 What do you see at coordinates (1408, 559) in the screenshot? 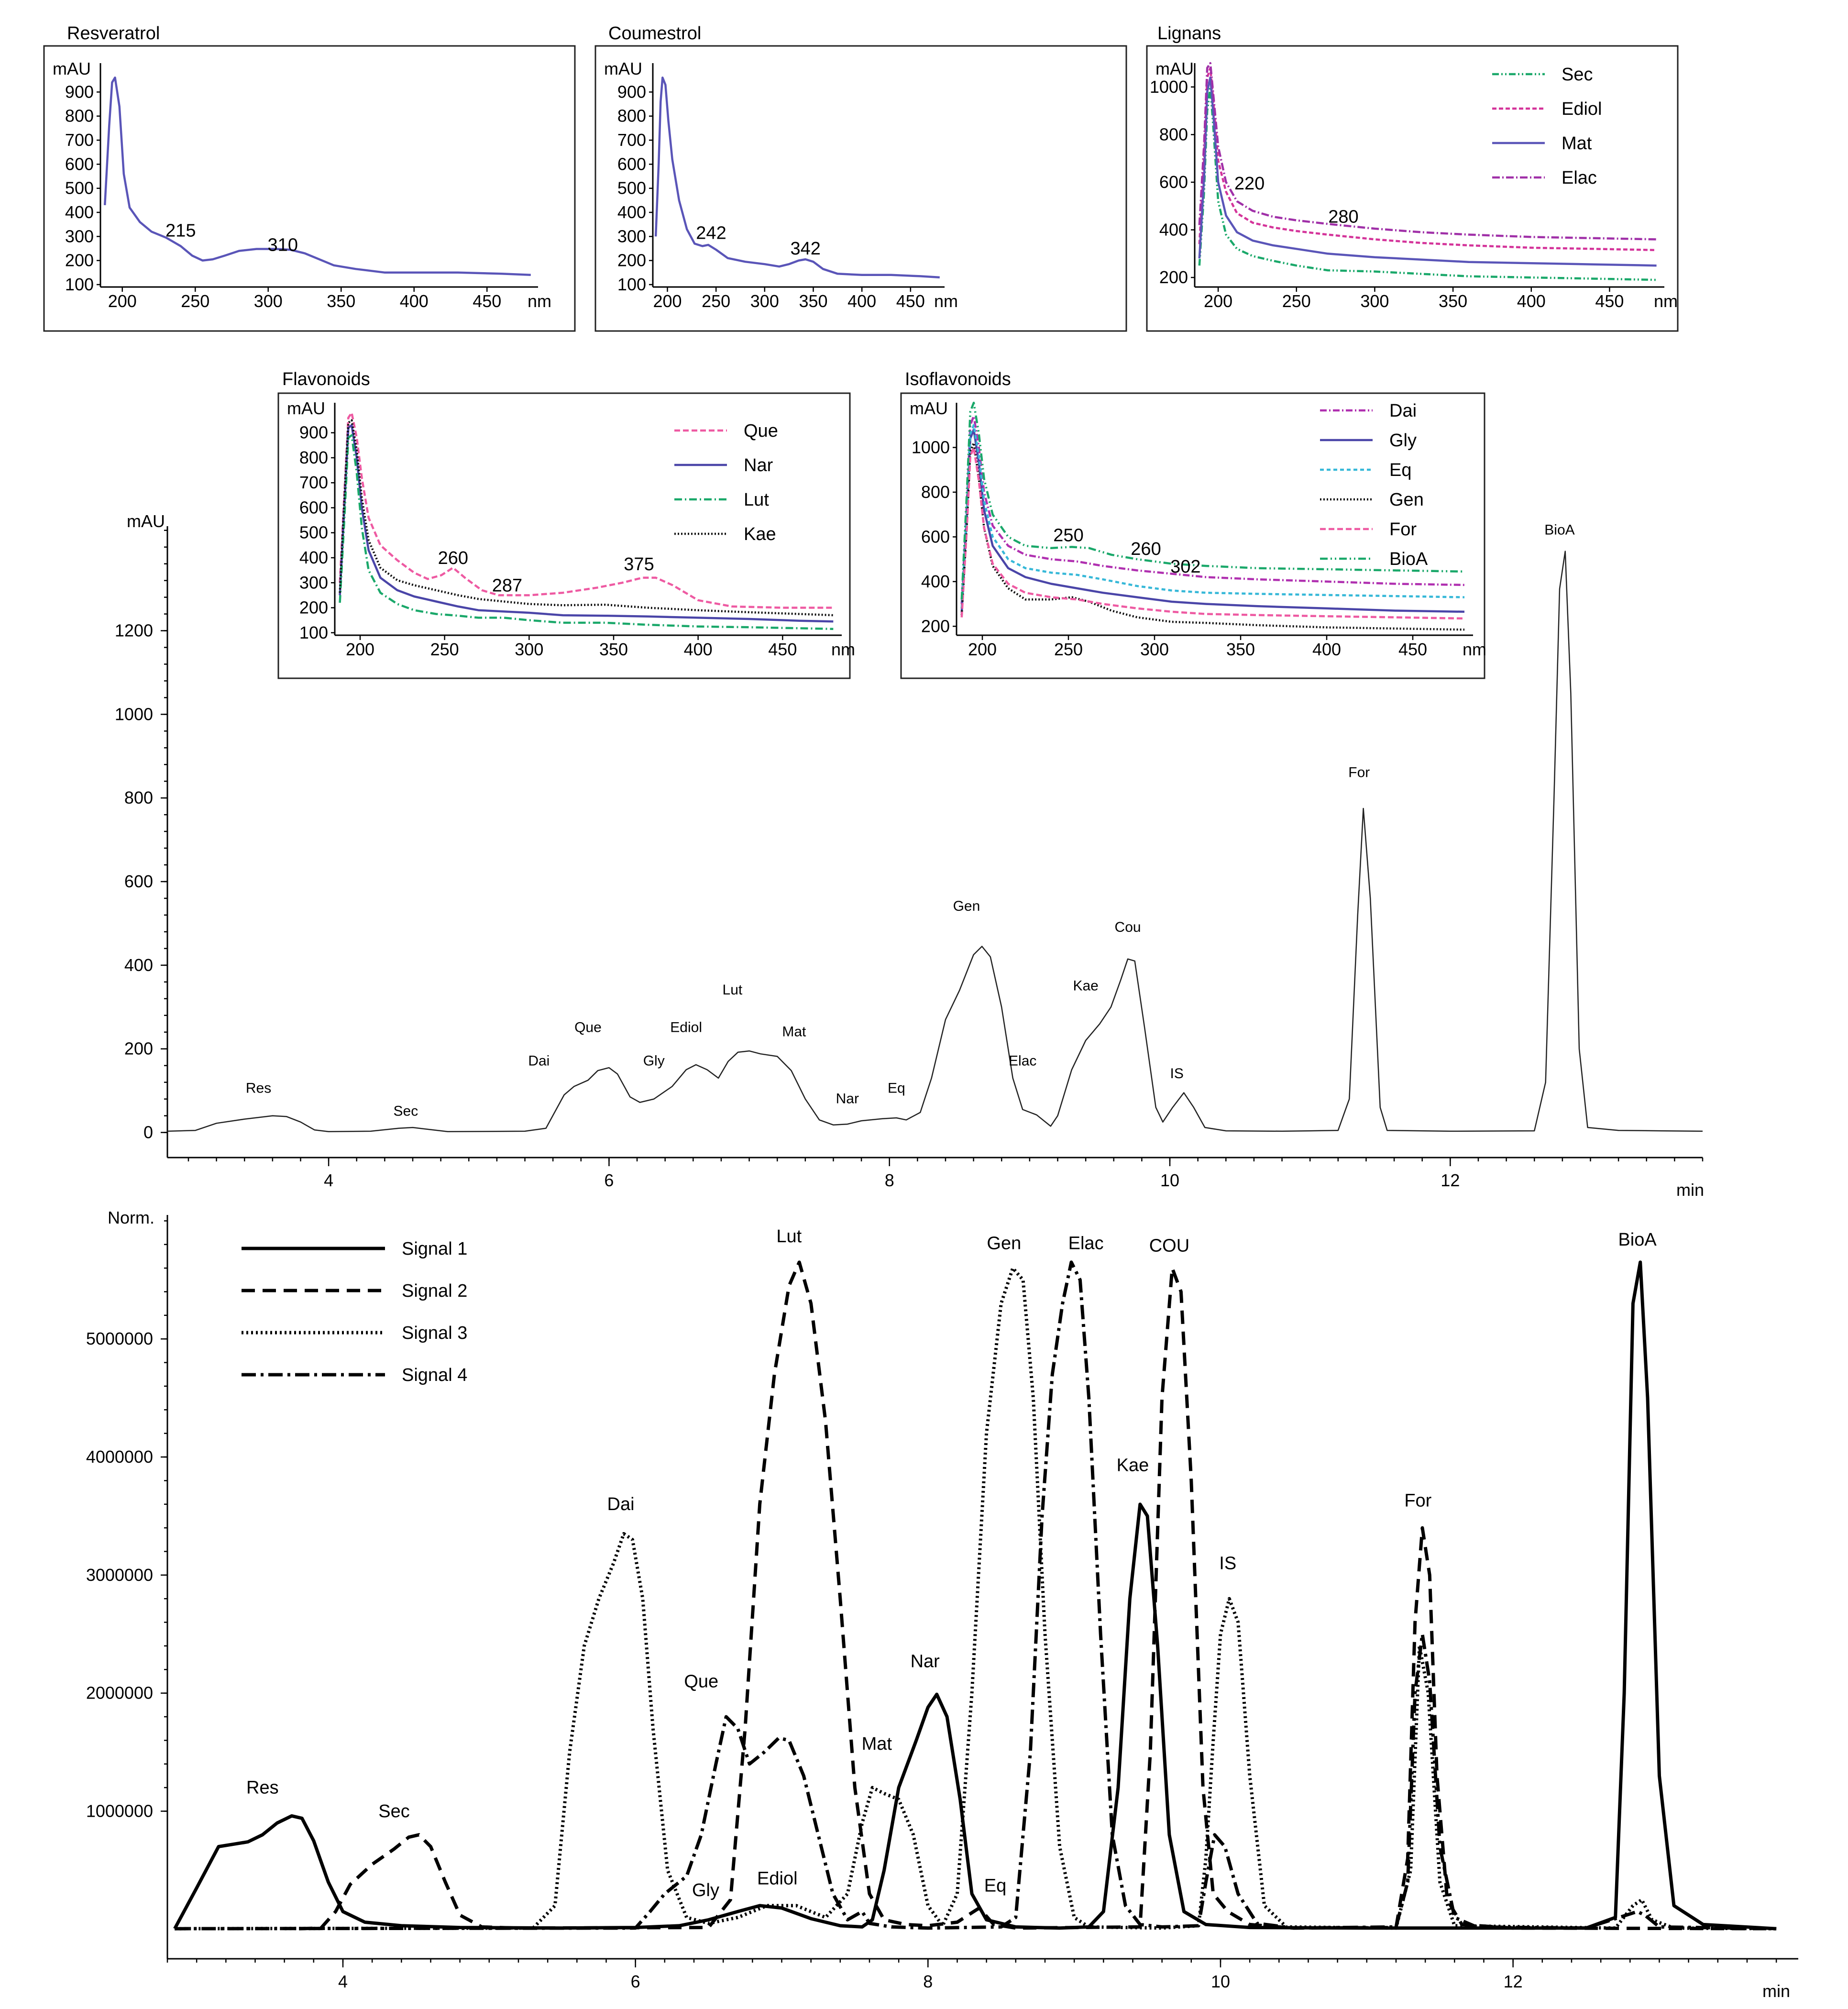
I see `isoflavonoids-legend-label: BioA` at bounding box center [1408, 559].